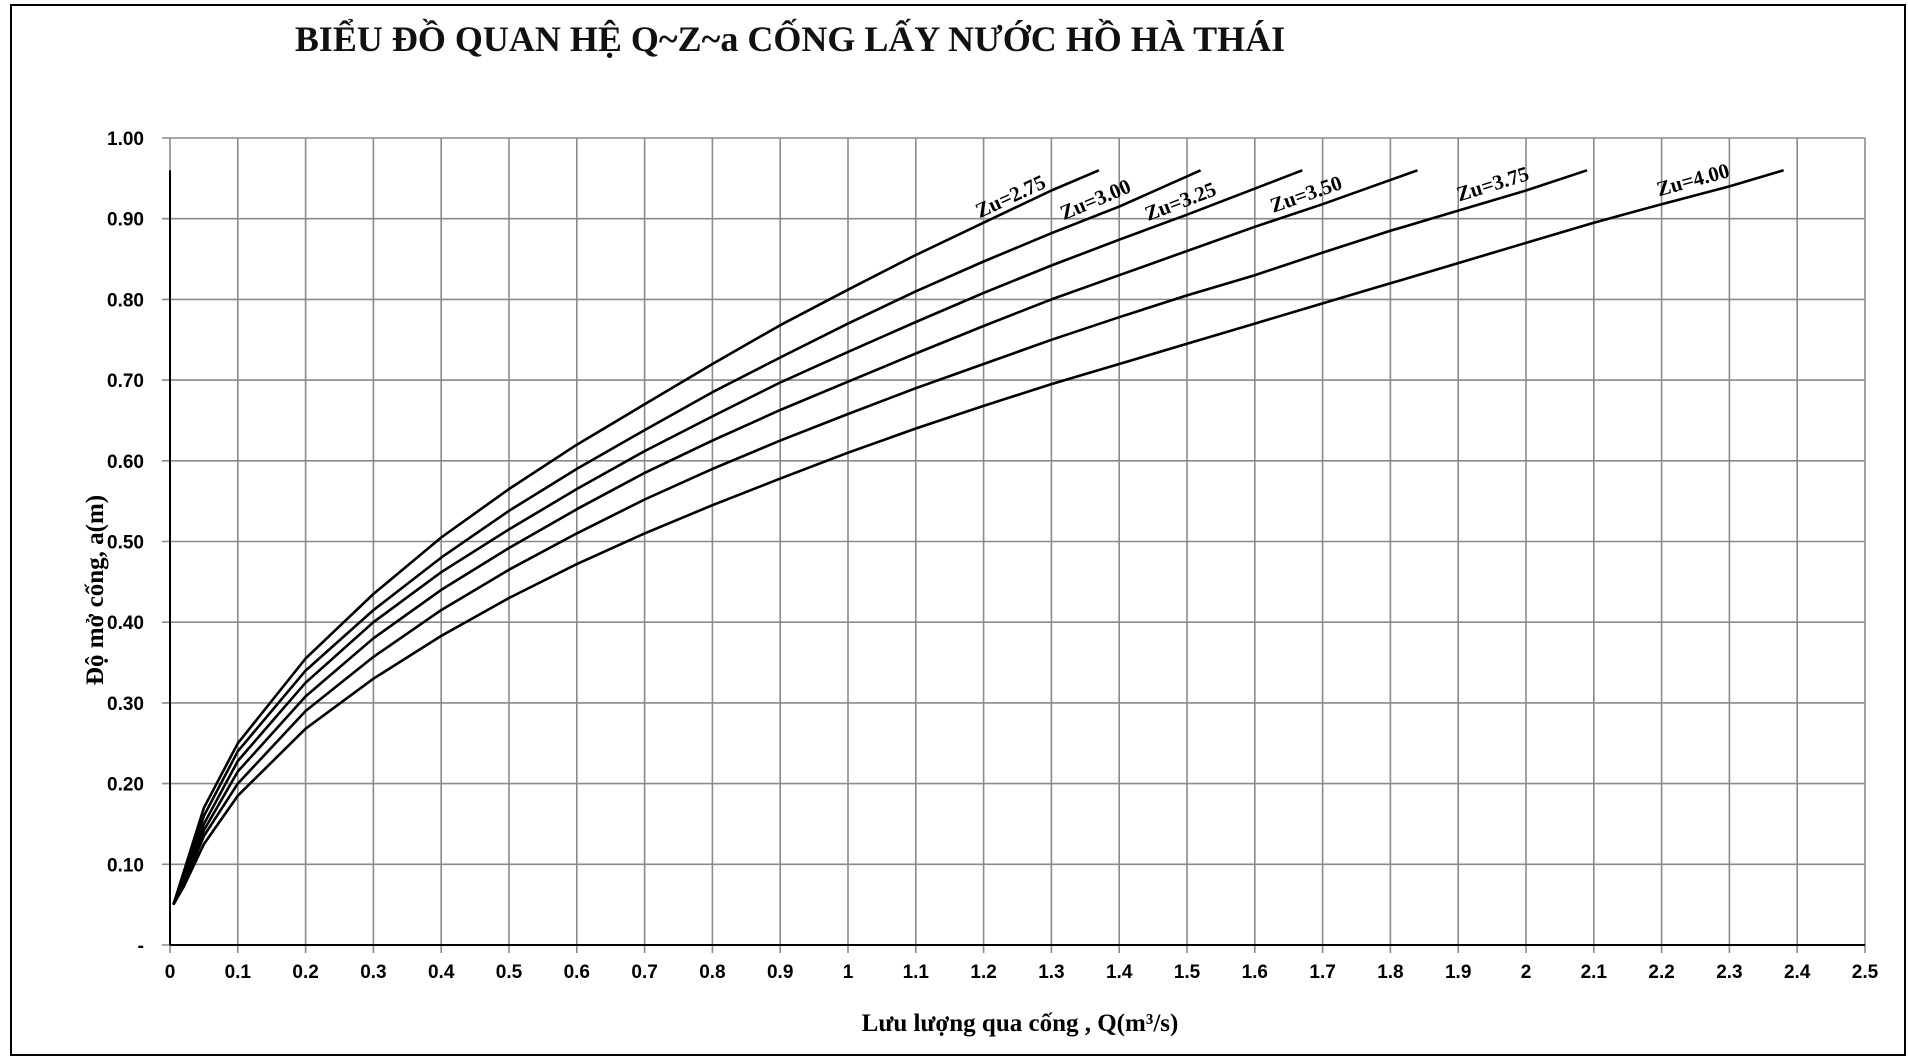 The width and height of the screenshot is (1908, 1058). Describe the element at coordinates (125, 623) in the screenshot. I see `y-tick-label: 0.40` at that location.